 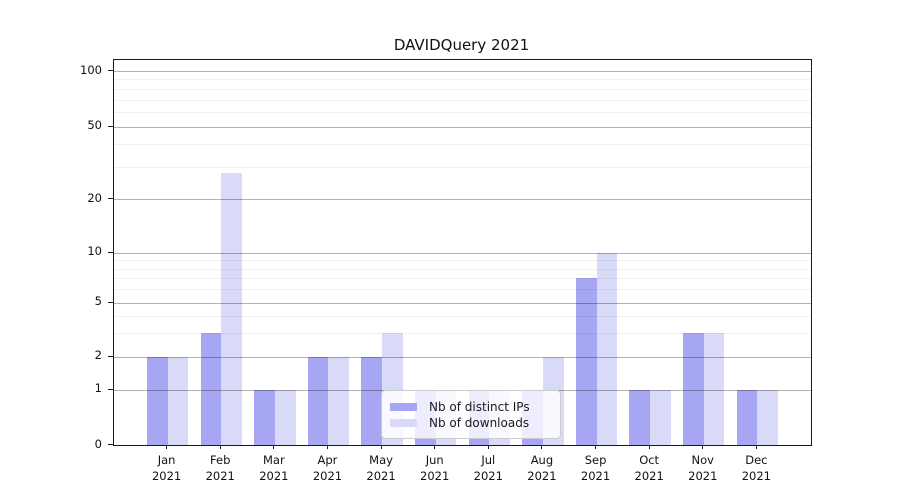 What do you see at coordinates (488, 468) in the screenshot?
I see `x-tick-label-jul: Jul 2021` at bounding box center [488, 468].